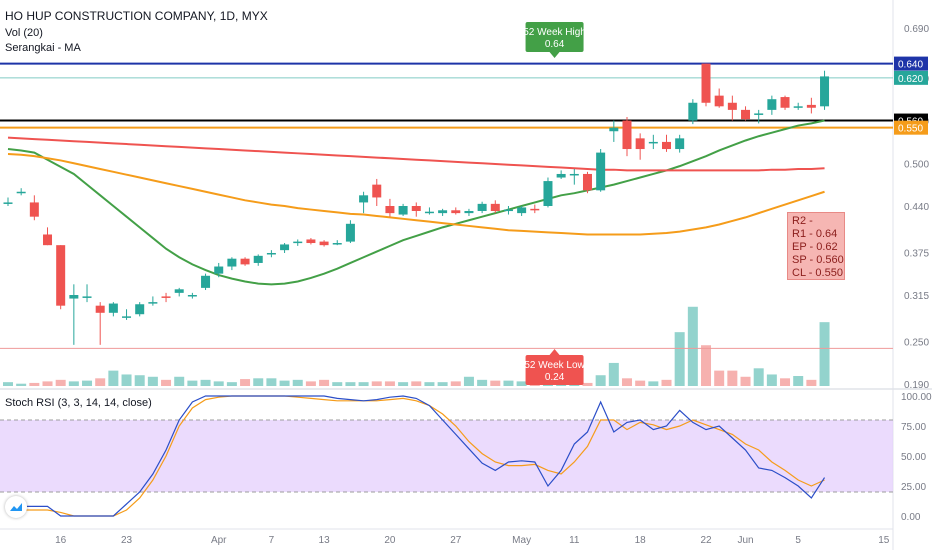 This screenshot has width=932, height=550. What do you see at coordinates (884, 540) in the screenshot?
I see `time-tick-label: 15` at bounding box center [884, 540].